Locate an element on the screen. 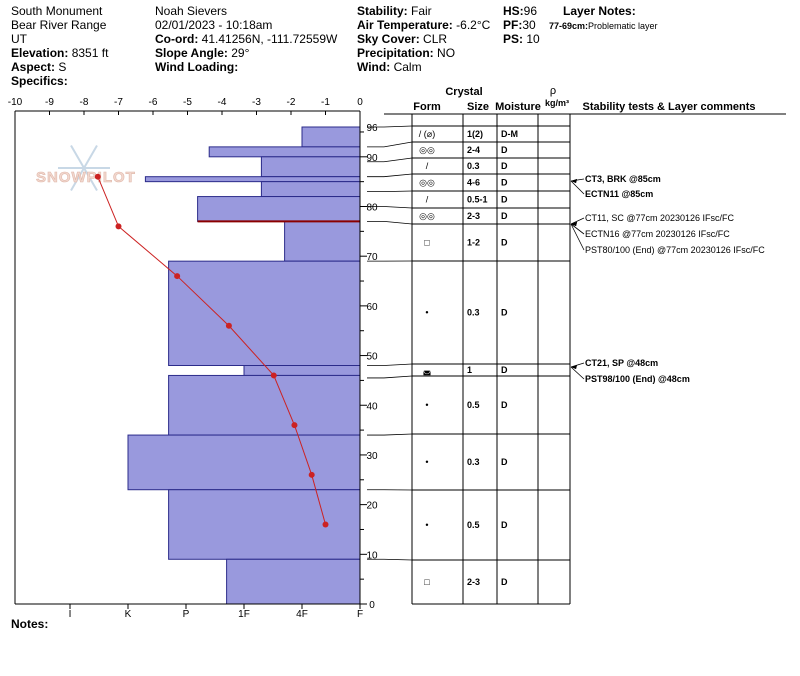 This screenshot has height=676, width=800. ps-label: PS: is located at coordinates (513, 39).